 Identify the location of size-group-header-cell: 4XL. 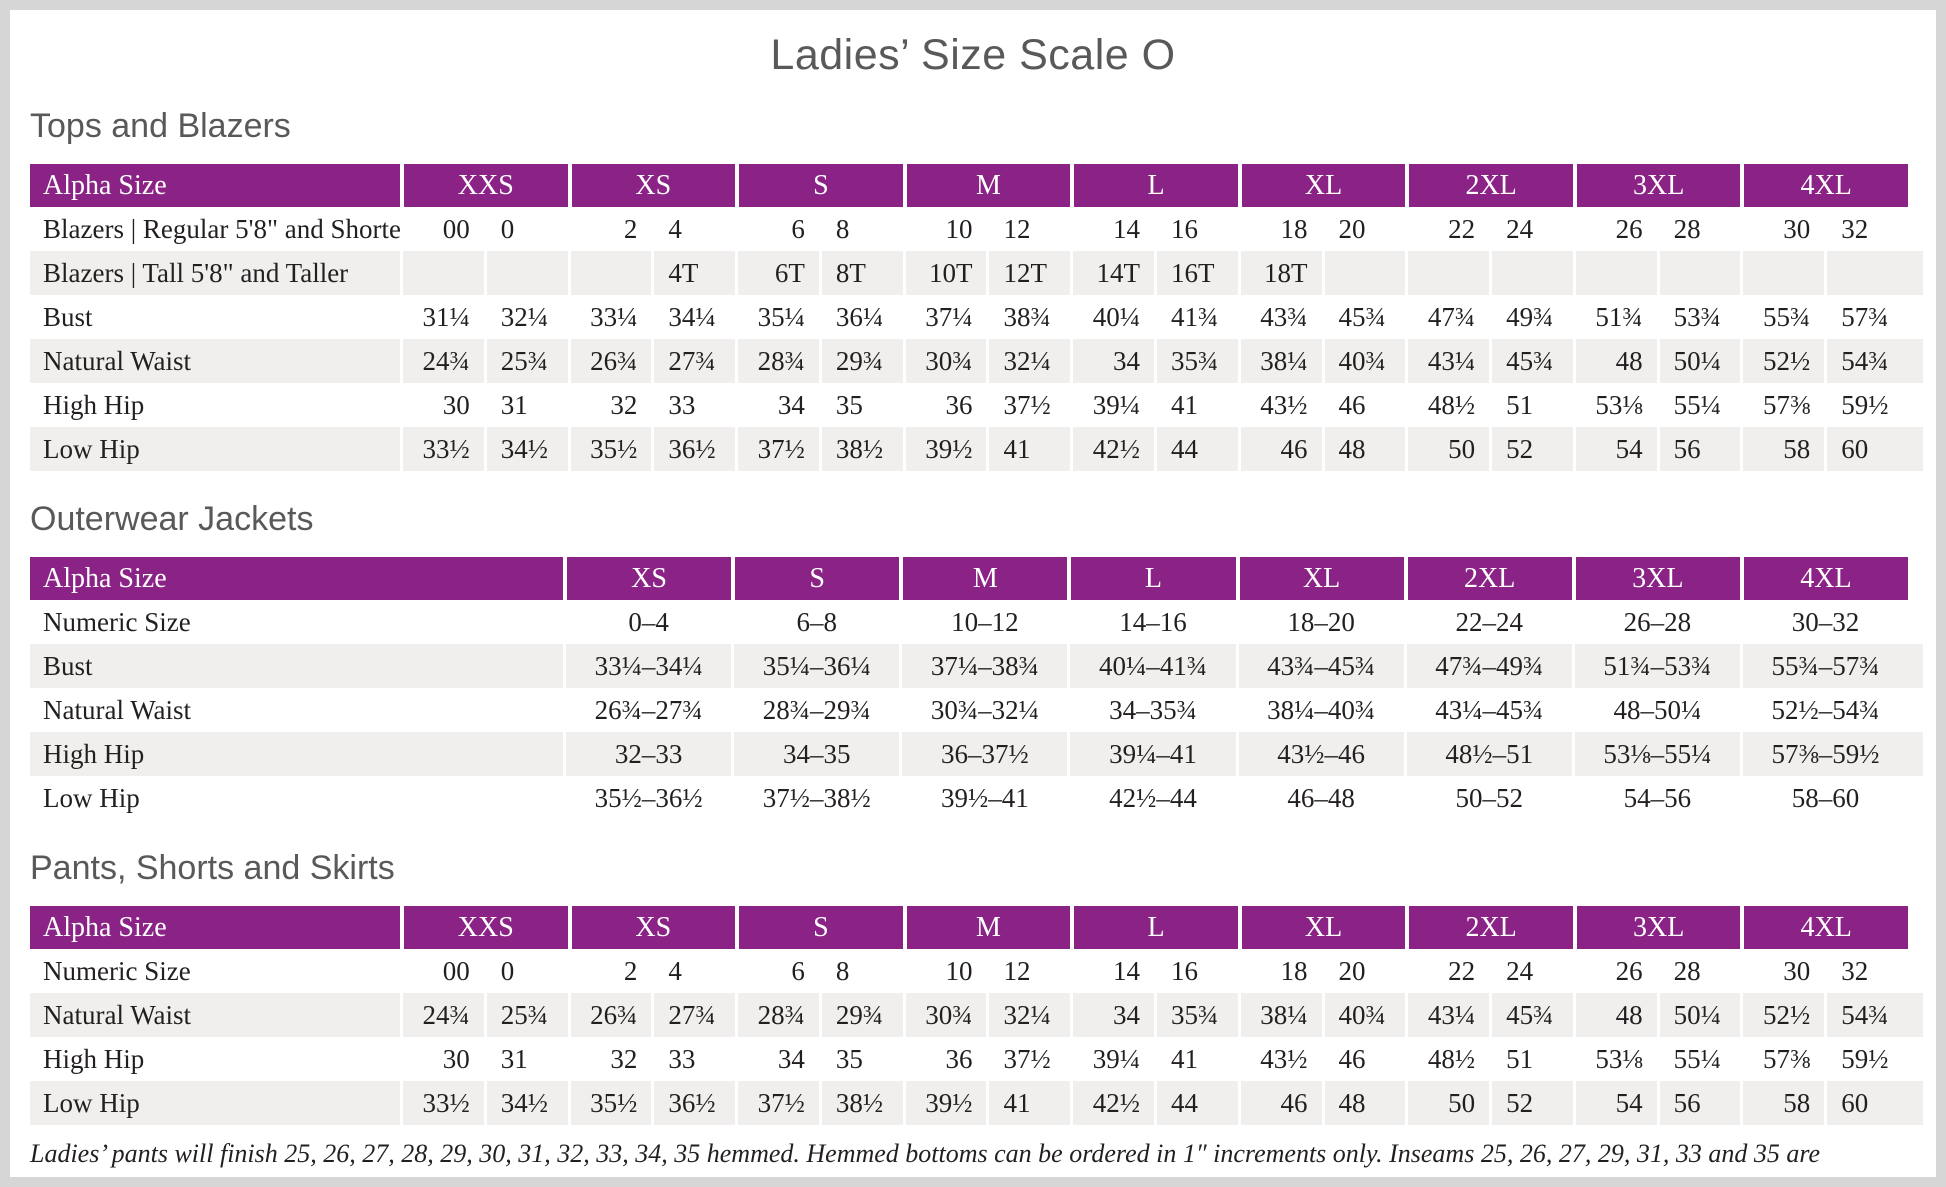
(1824, 185).